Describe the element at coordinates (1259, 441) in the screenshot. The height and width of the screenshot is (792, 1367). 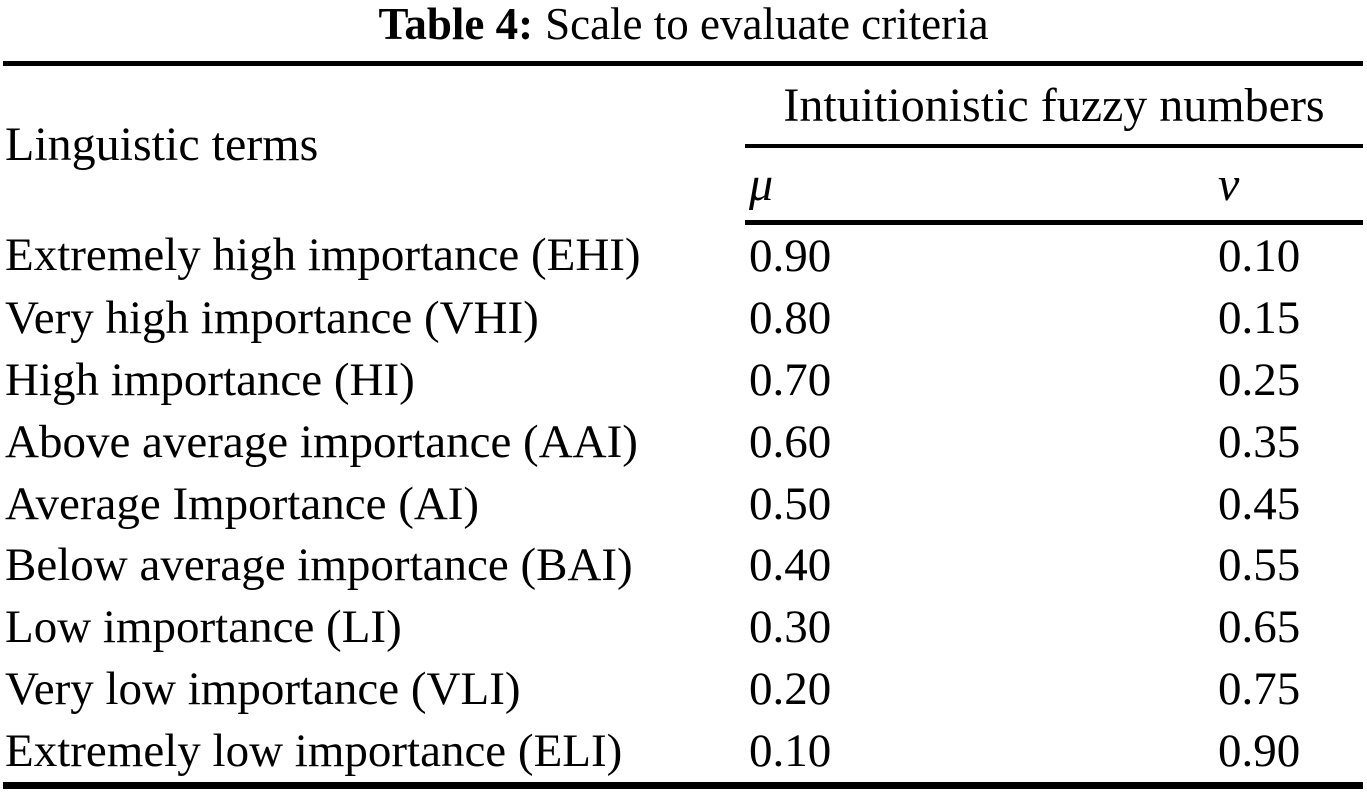
I see `nu-cell: 0.35` at that location.